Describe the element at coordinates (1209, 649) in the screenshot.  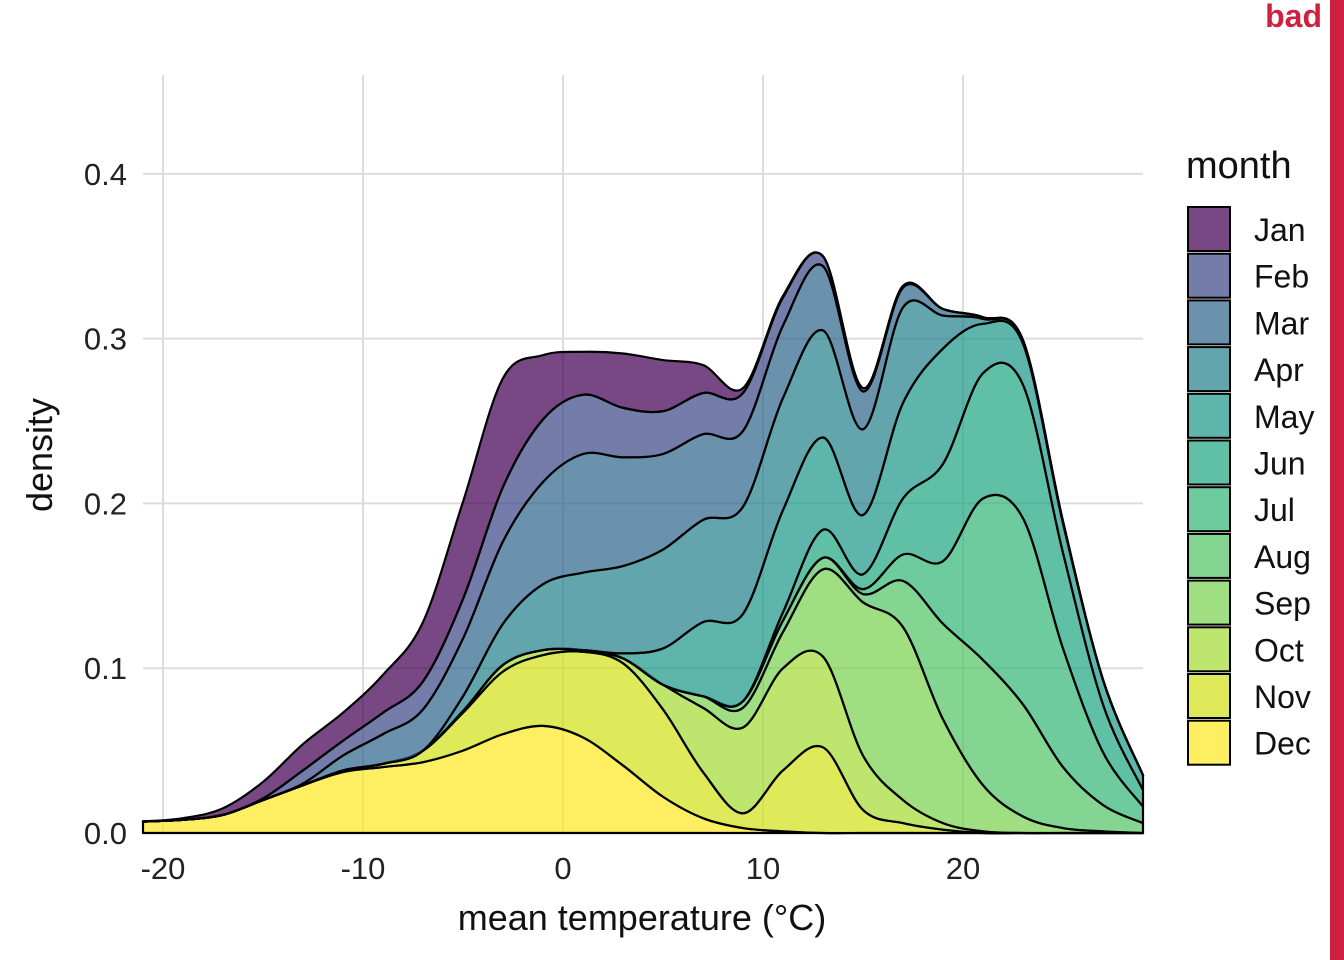
I see `legend-swatch-oct` at that location.